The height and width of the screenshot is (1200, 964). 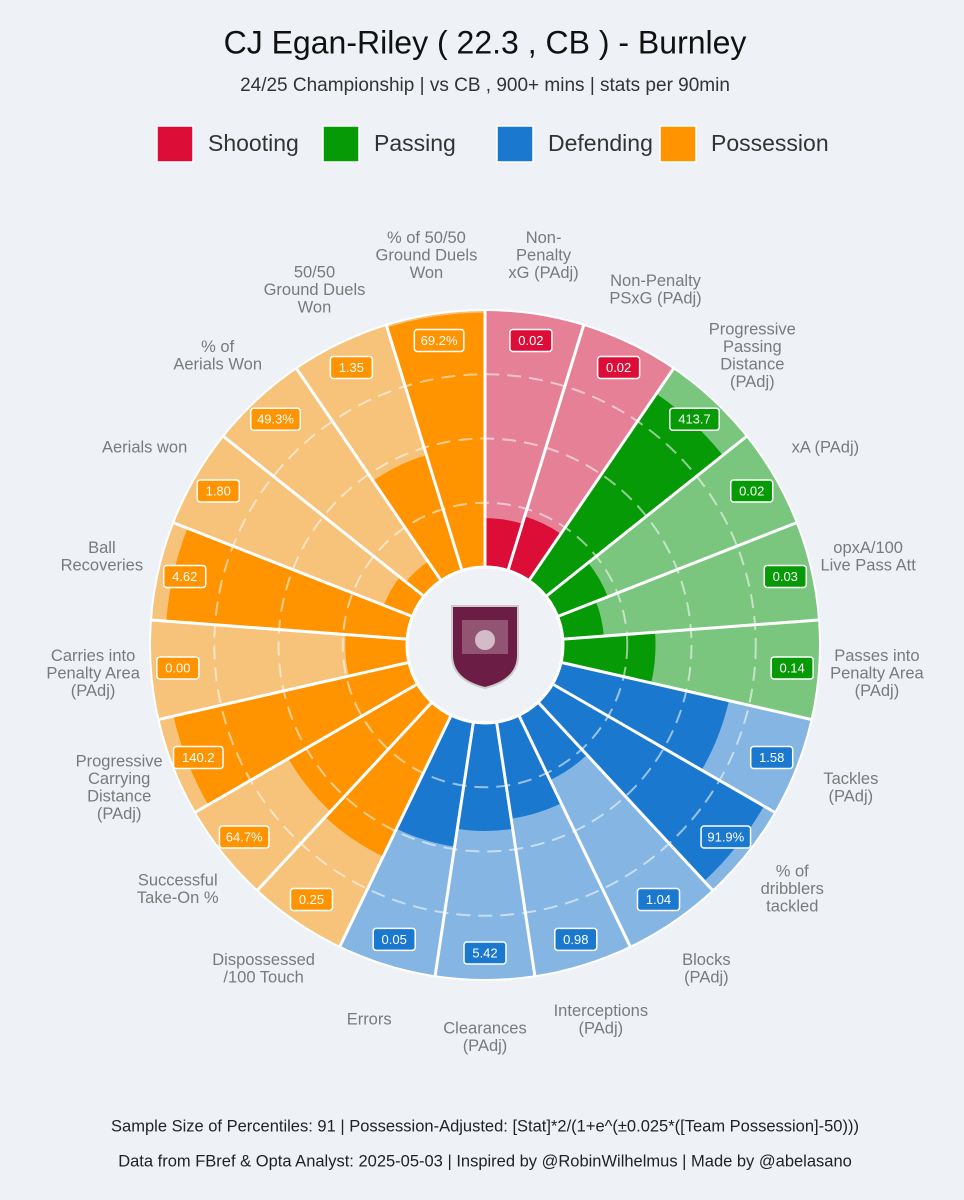 I want to click on value-label: 0.05, so click(x=394, y=939).